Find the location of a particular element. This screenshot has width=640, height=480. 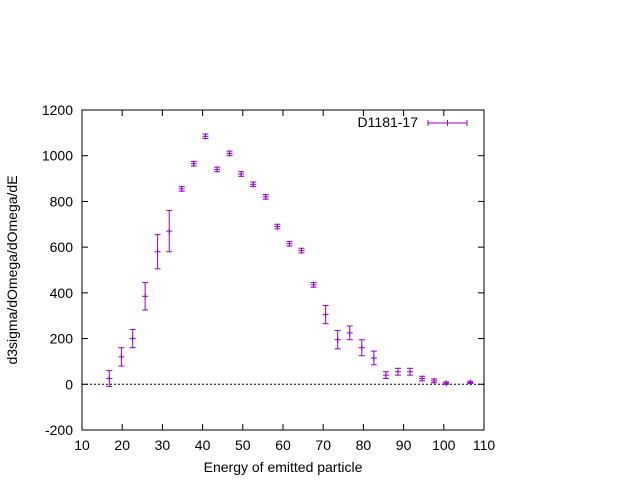

y-tick-label: 0 is located at coordinates (69, 384).